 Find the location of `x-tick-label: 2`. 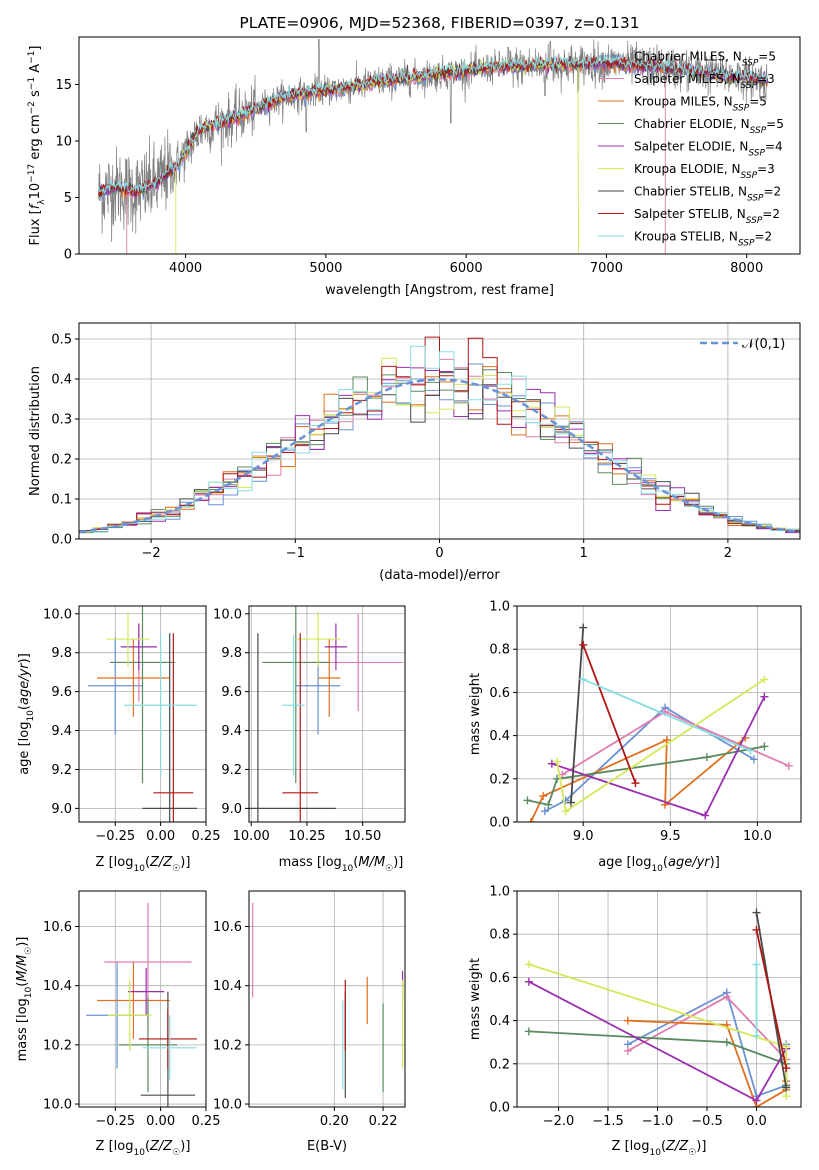

x-tick-label: 2 is located at coordinates (728, 553).